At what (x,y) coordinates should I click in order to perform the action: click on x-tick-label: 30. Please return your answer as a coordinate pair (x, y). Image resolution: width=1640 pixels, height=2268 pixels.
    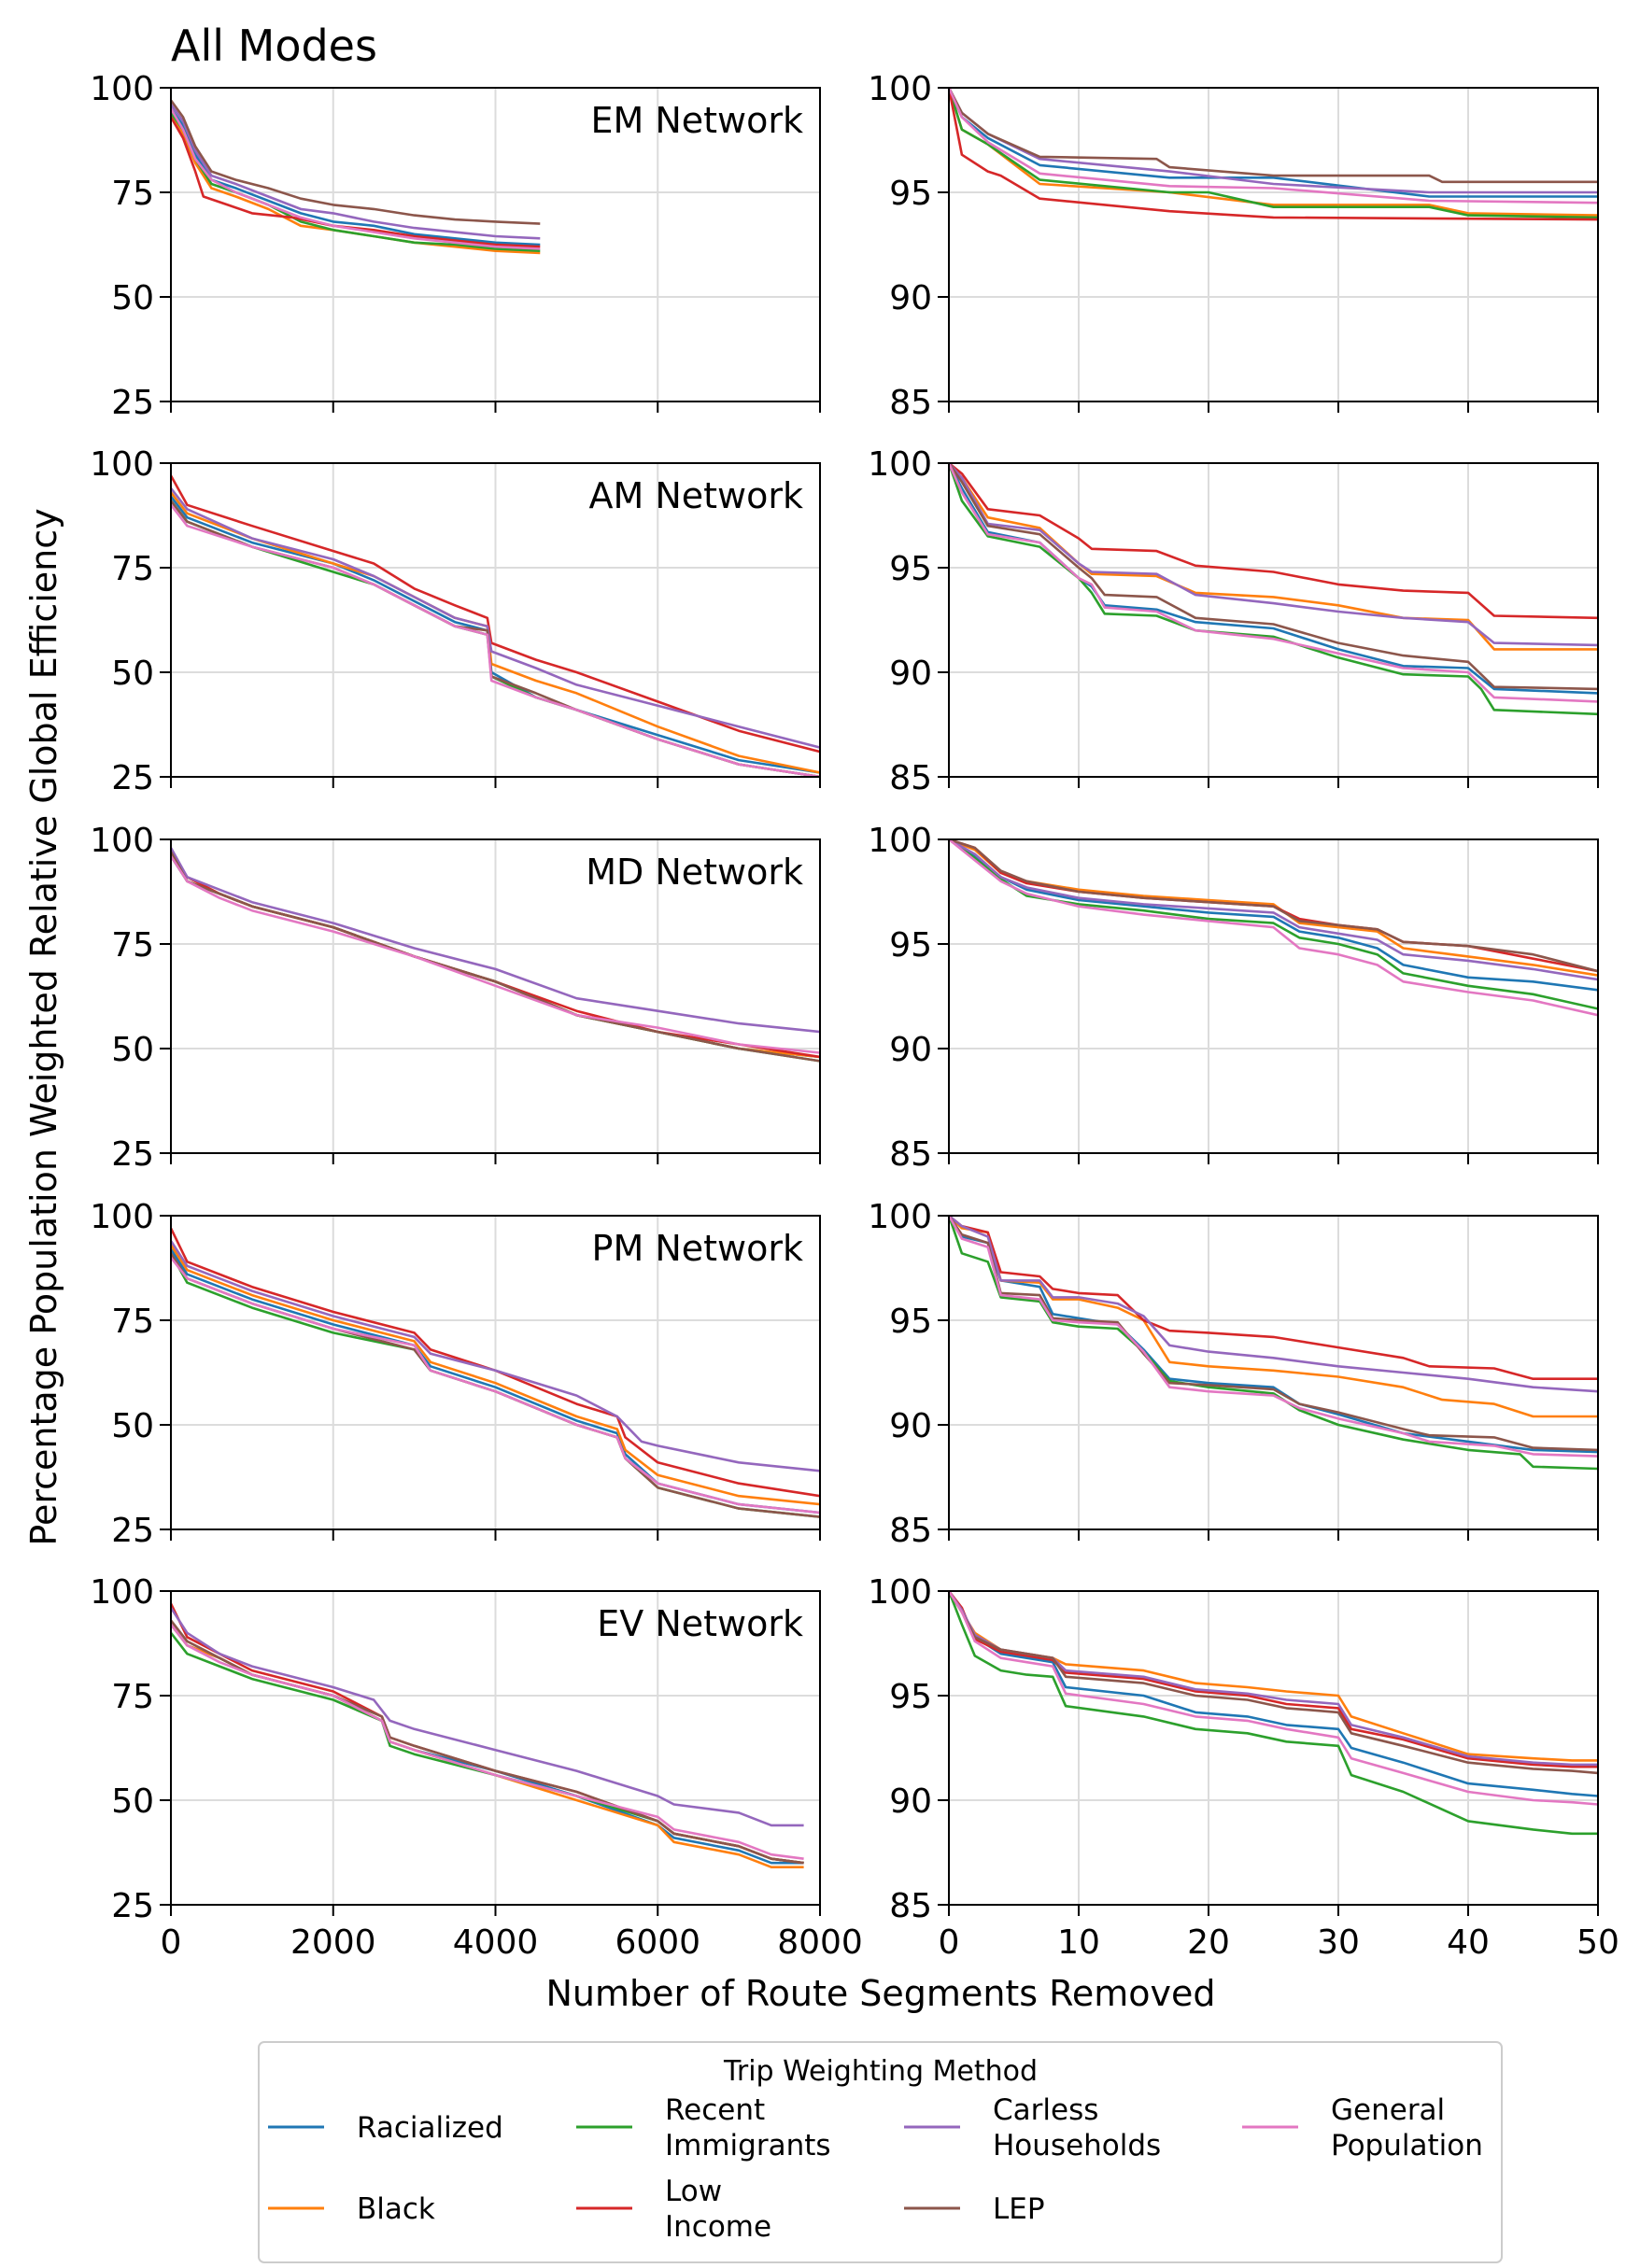
    Looking at the image, I should click on (1338, 1942).